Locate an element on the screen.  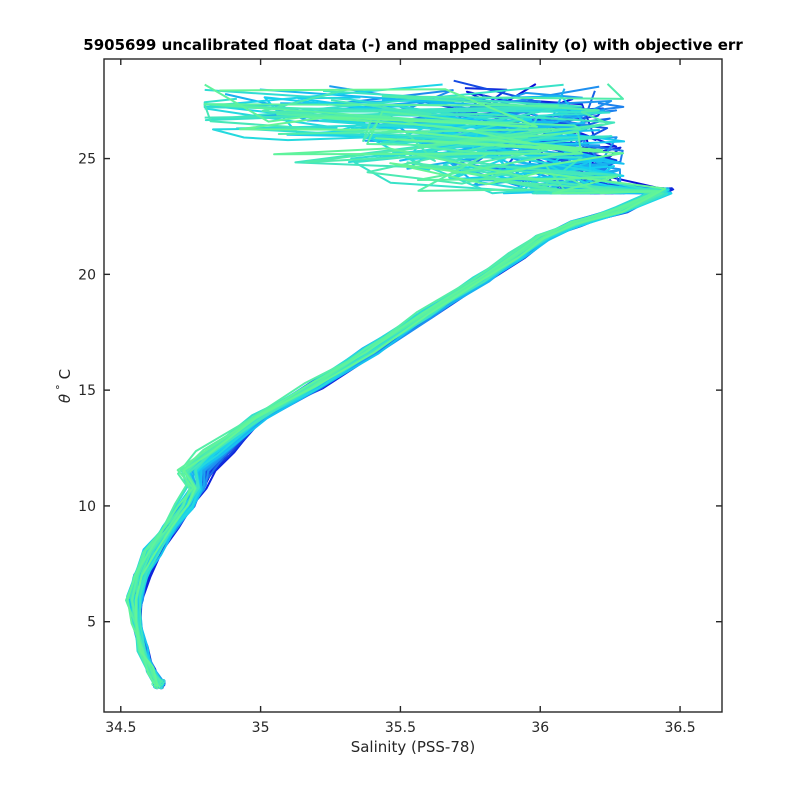
x-axis-label: Salinity (PSS-78) is located at coordinates (413, 747).